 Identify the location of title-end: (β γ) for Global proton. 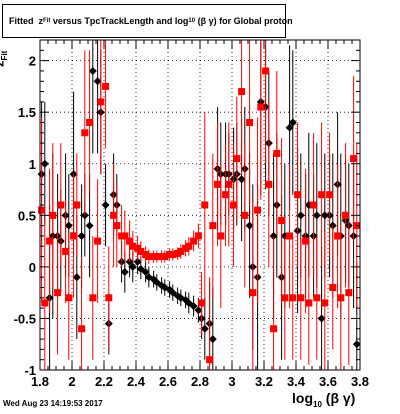
(245, 21).